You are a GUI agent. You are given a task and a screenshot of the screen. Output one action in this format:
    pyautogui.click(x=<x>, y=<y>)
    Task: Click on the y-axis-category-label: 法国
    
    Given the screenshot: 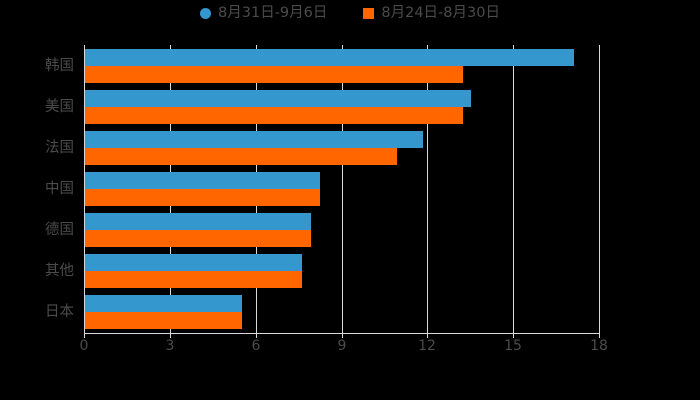 What is the action you would take?
    pyautogui.click(x=59, y=147)
    